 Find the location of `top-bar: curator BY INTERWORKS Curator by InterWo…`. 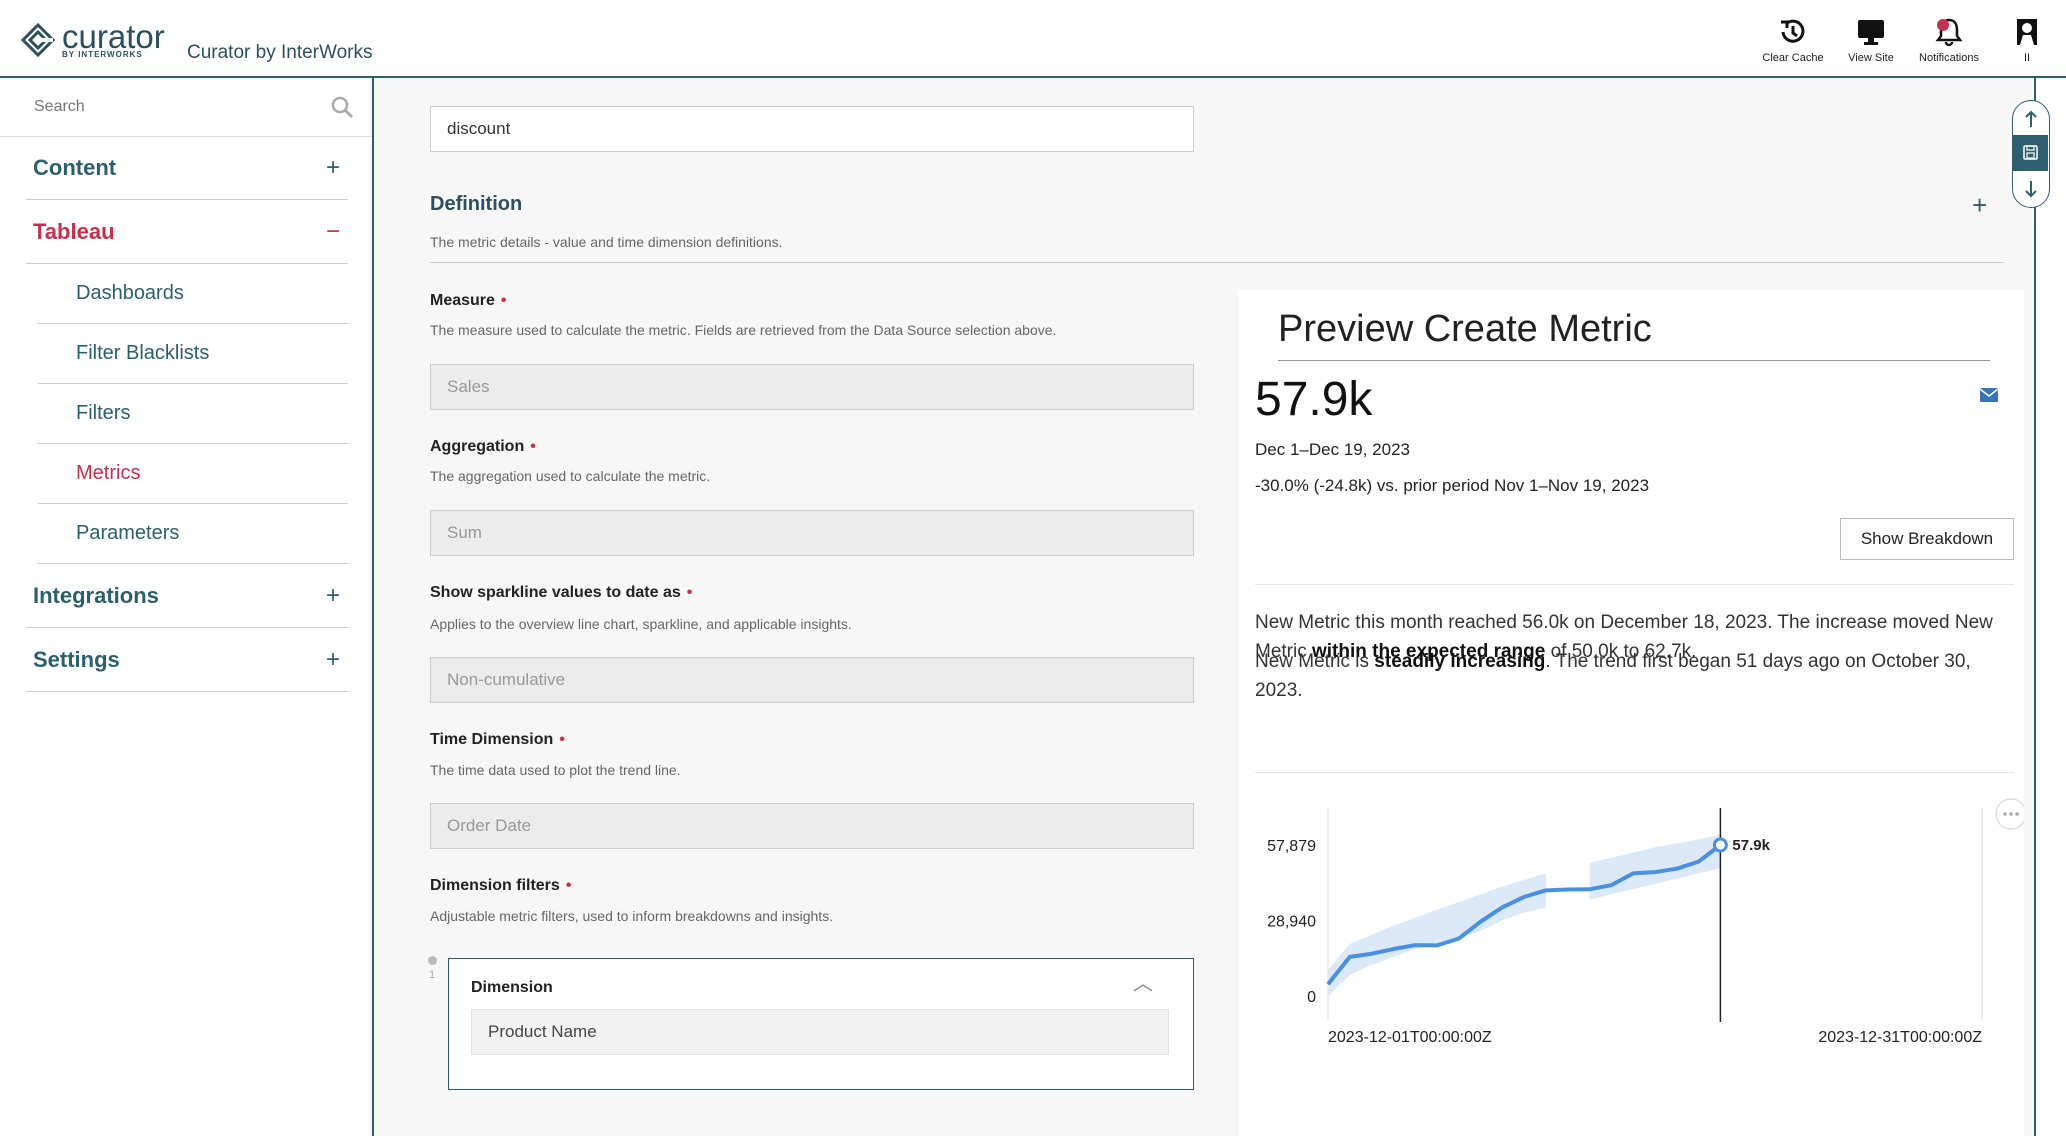

top-bar: curator BY INTERWORKS Curator by InterWo… is located at coordinates (1033, 39).